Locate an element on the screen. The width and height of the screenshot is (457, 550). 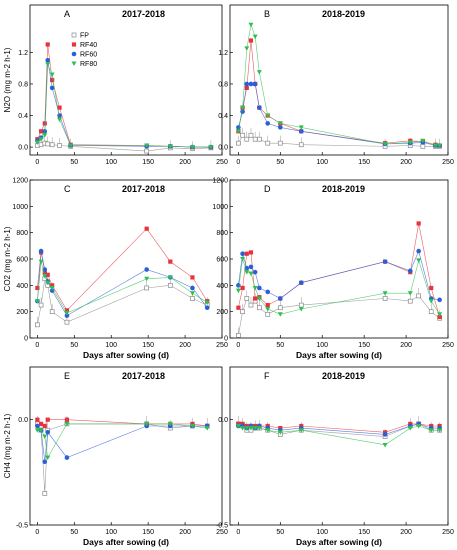
panel-title: 2018-2019 is located at coordinates (343, 189).